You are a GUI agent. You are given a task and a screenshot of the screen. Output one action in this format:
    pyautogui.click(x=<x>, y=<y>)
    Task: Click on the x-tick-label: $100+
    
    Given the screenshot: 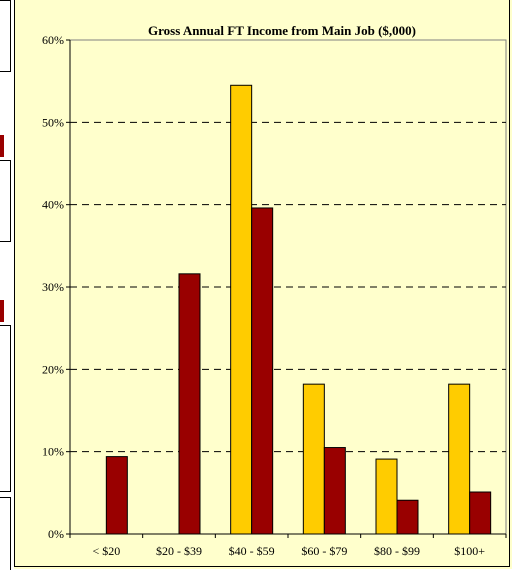 What is the action you would take?
    pyautogui.click(x=469, y=551)
    